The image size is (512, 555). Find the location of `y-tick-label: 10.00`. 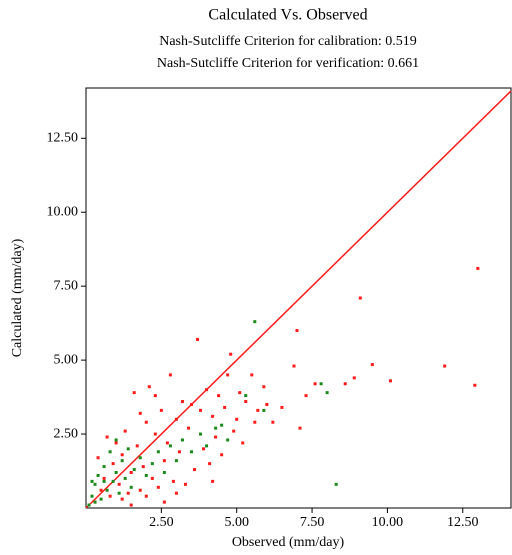

y-tick-label: 10.00 is located at coordinates (63, 211).